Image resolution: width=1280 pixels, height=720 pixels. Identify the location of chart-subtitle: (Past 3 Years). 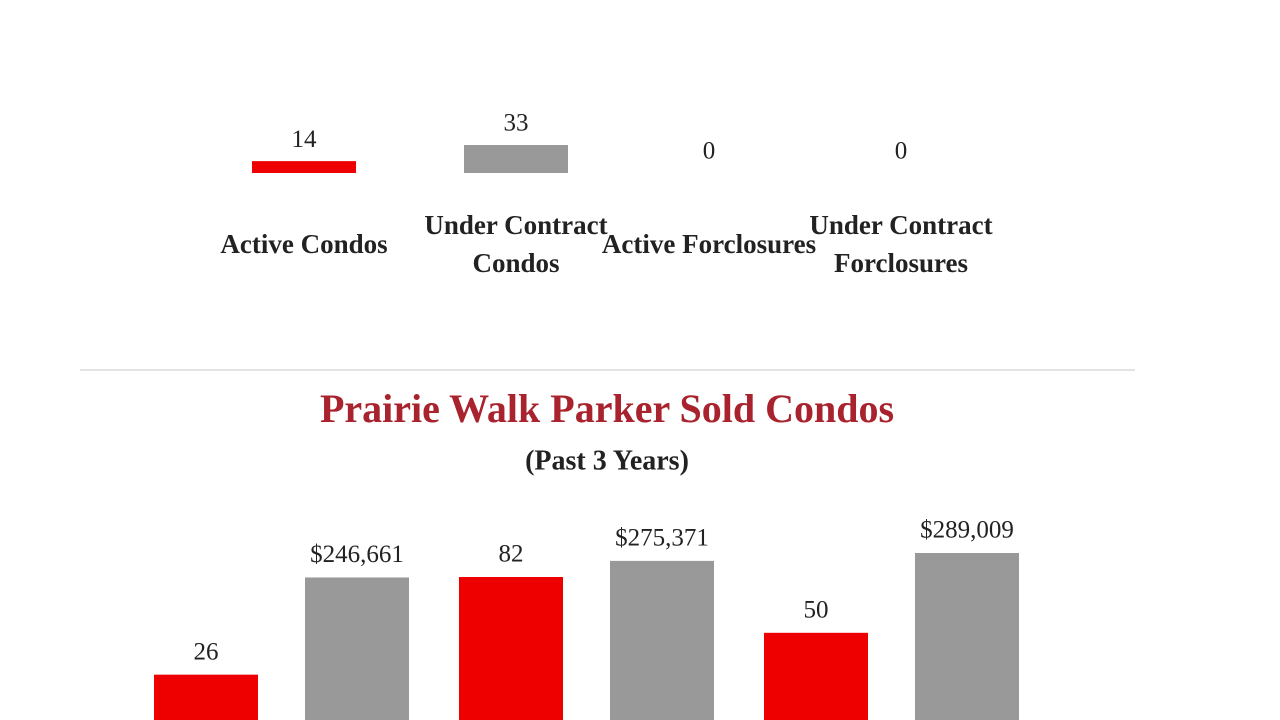
(607, 460).